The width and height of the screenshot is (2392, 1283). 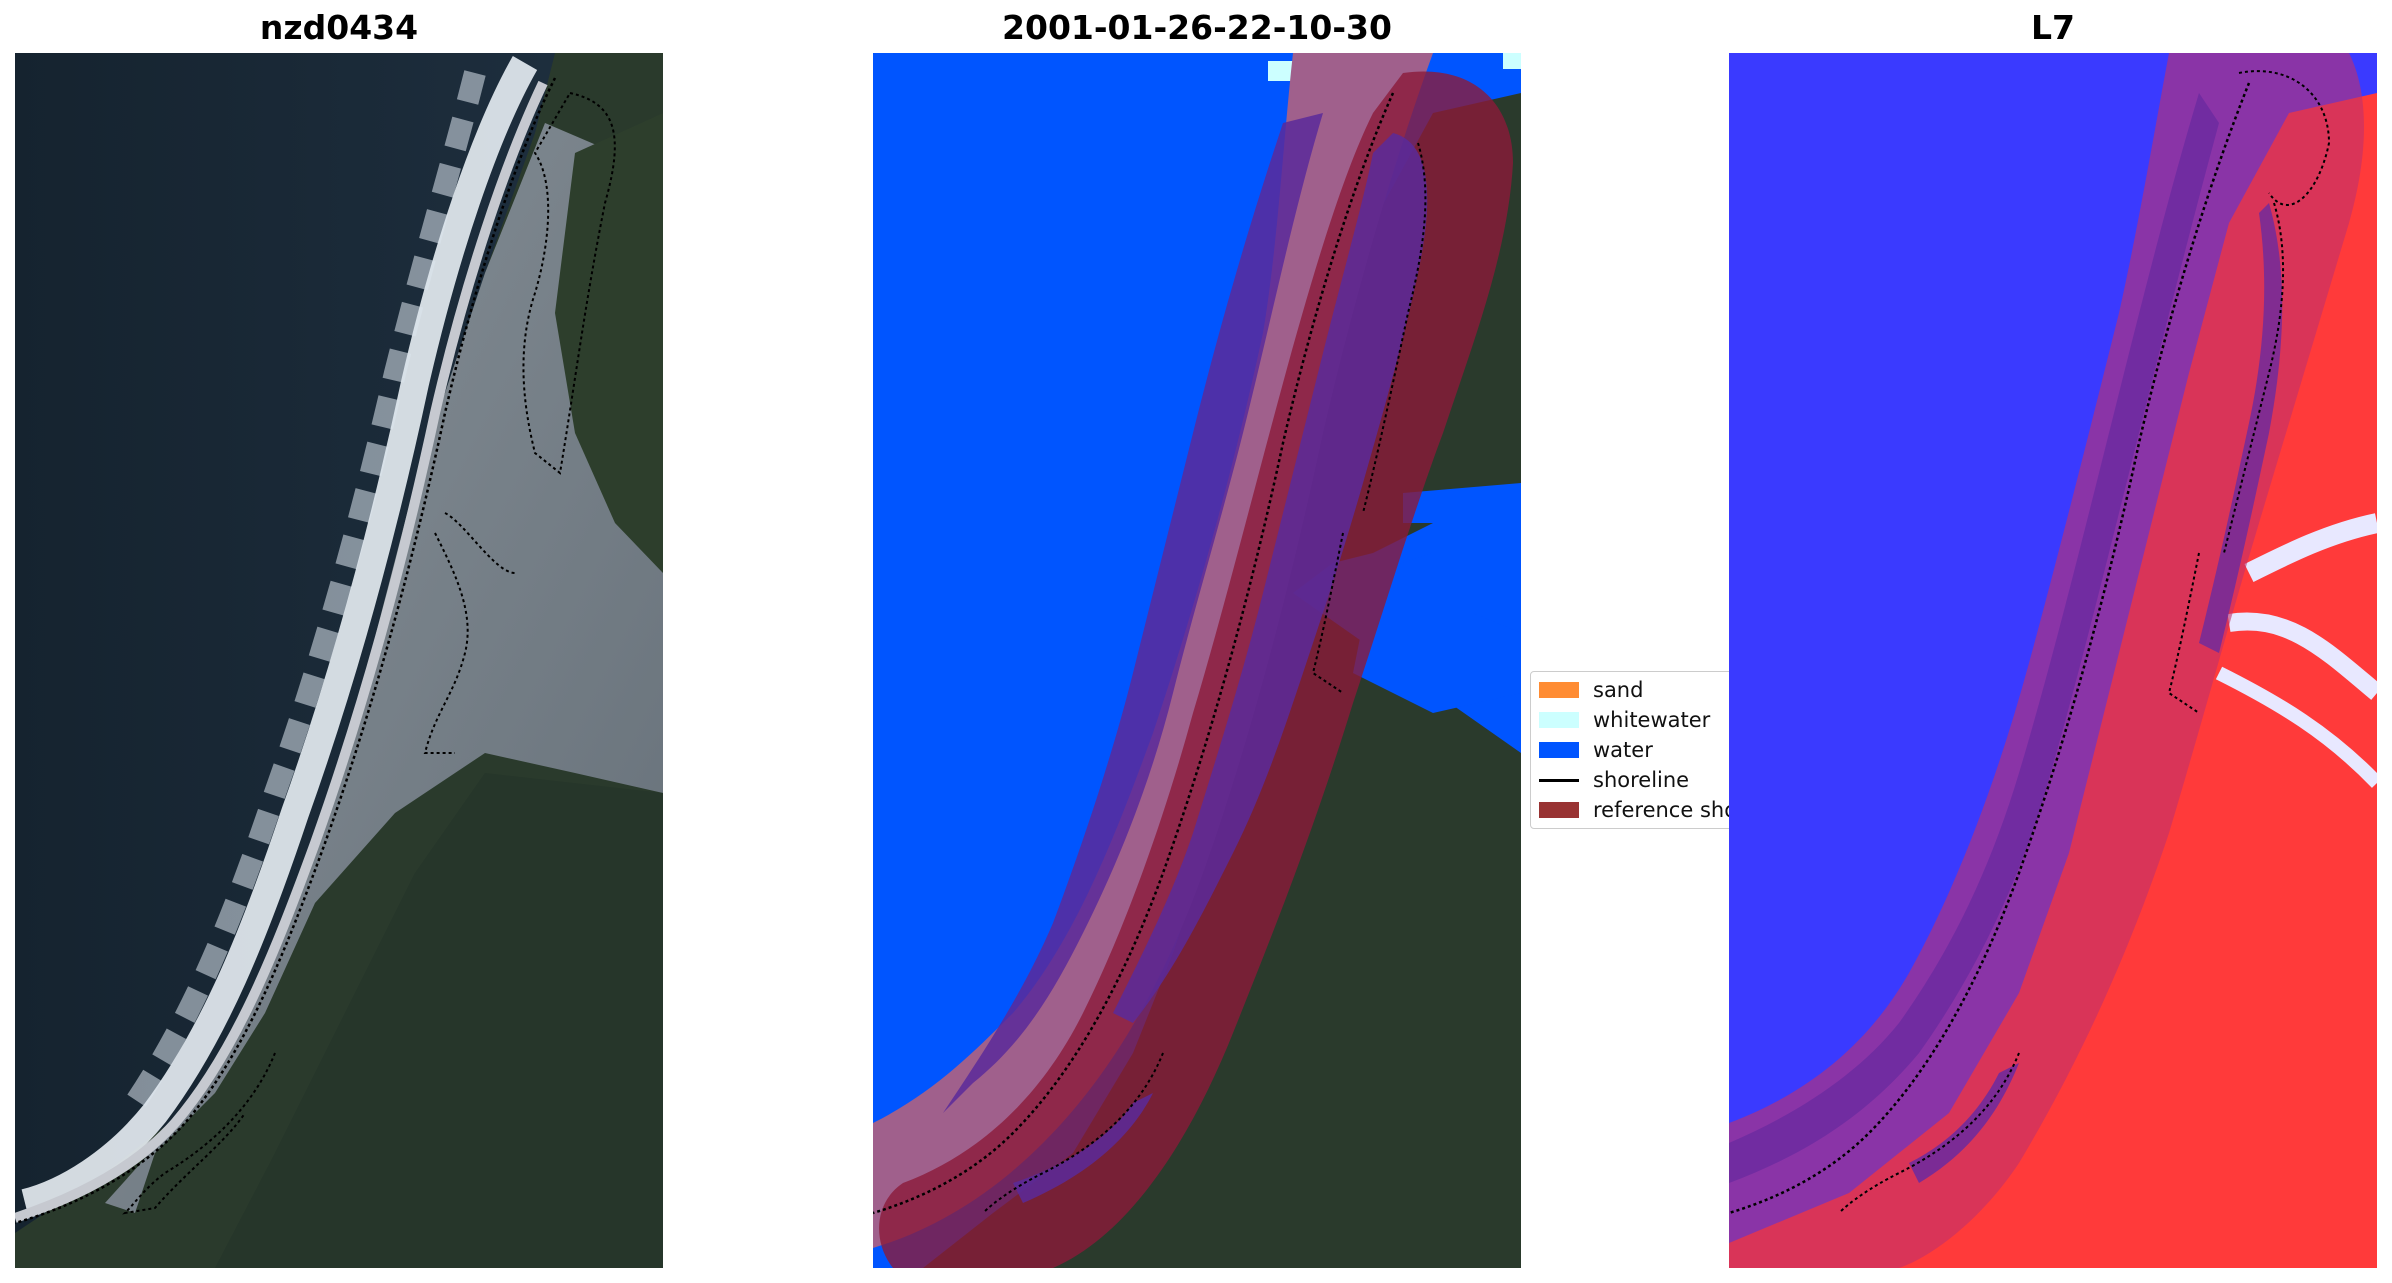 I want to click on legend-item-water: water, so click(x=1596, y=750).